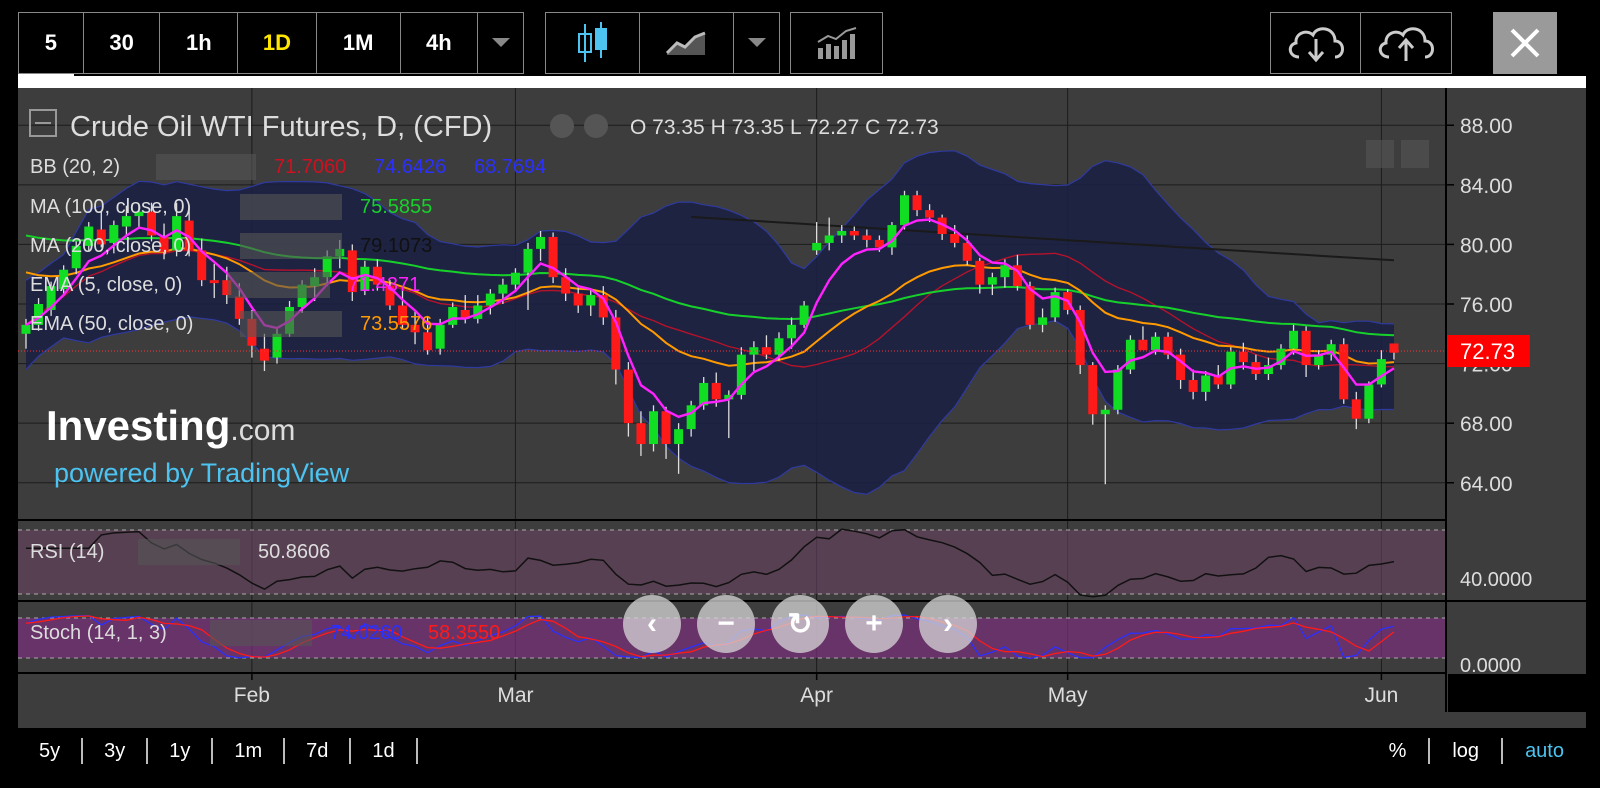  Describe the element at coordinates (652, 624) in the screenshot. I see `scroll-left-button: ‹` at that location.